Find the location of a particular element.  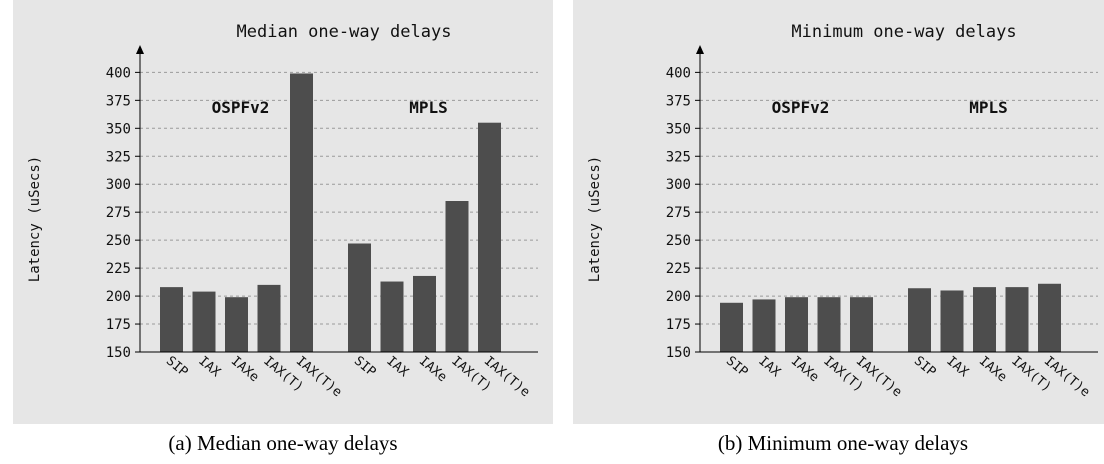

chart-title: Minimum one-way delays is located at coordinates (903, 32).